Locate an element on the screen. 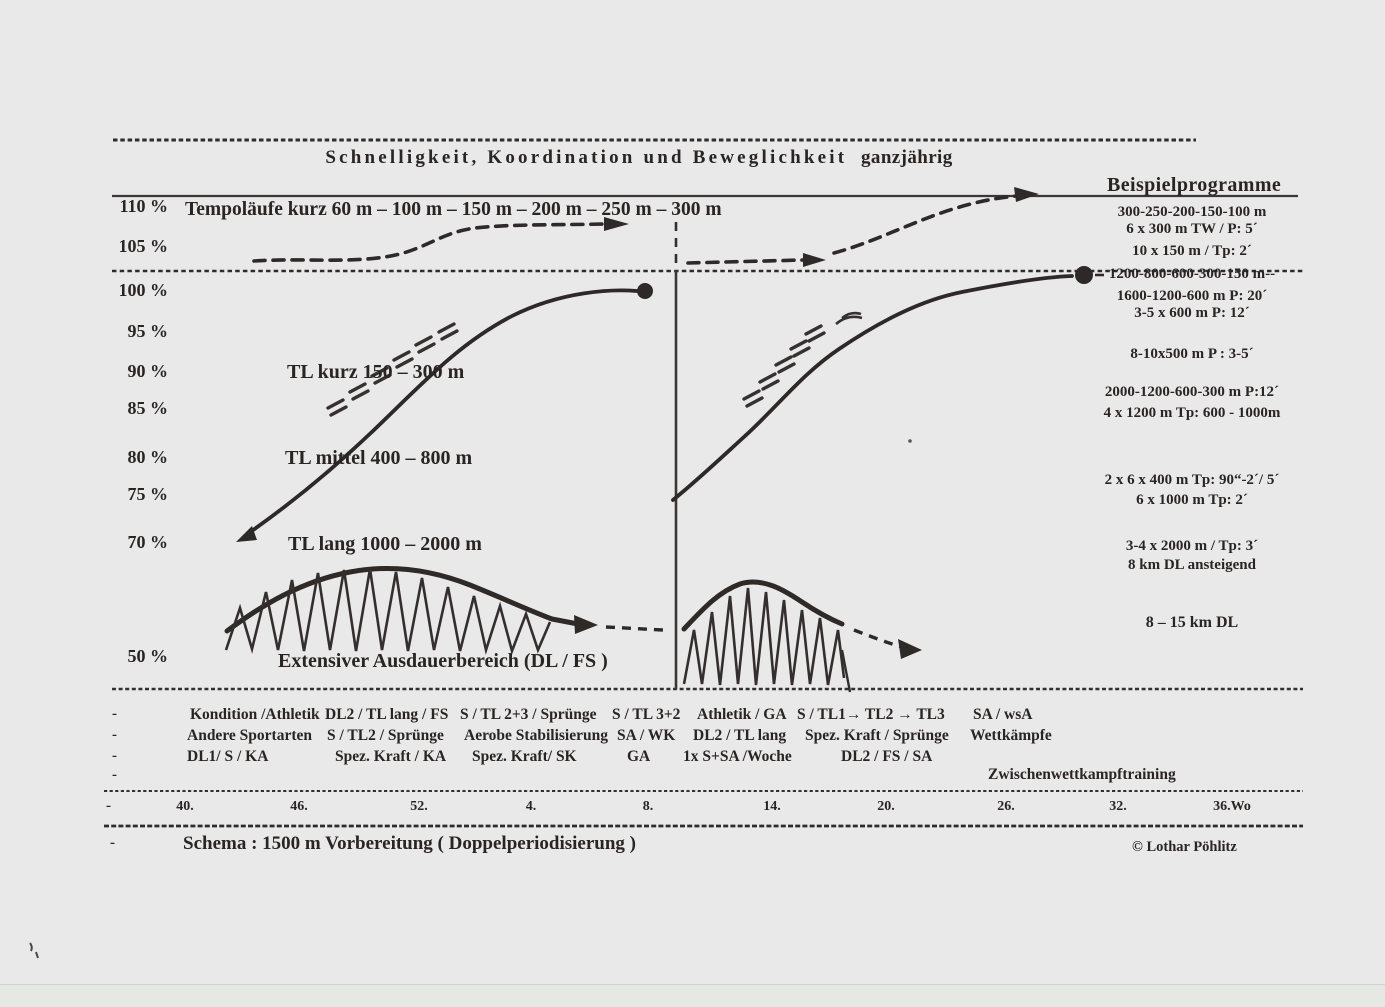 This screenshot has width=1385, height=1007. program-item: 6 x 300 m TW / P: 5´ is located at coordinates (1192, 229).